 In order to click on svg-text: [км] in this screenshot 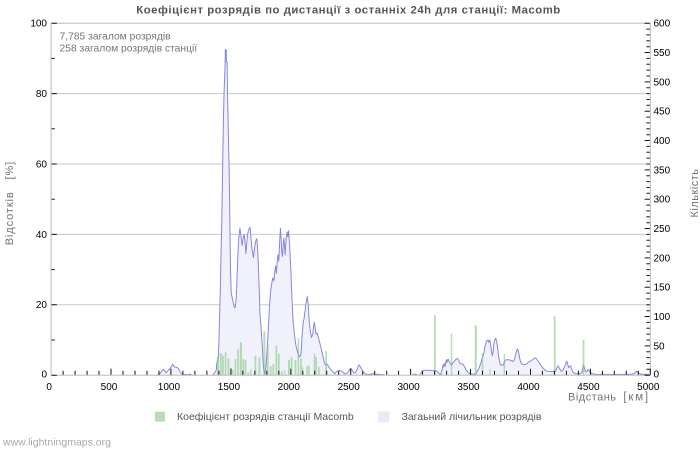, I will do `click(636, 397)`.